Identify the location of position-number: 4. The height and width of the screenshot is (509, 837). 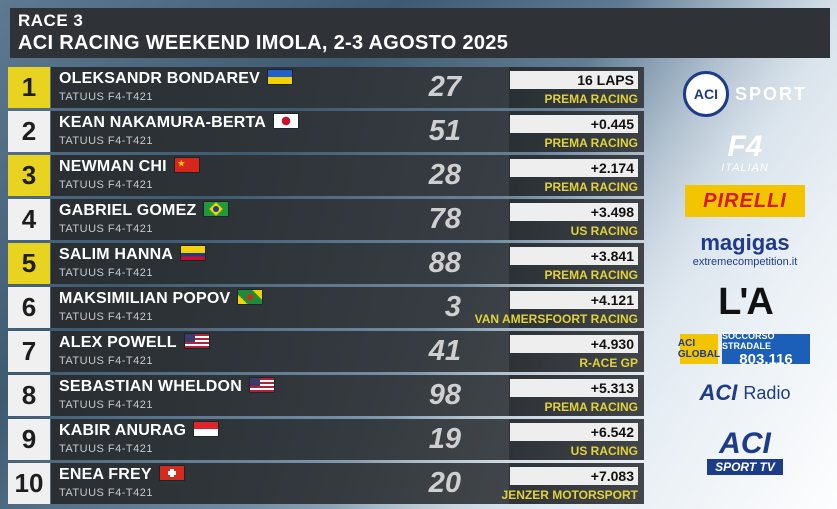
(29, 219).